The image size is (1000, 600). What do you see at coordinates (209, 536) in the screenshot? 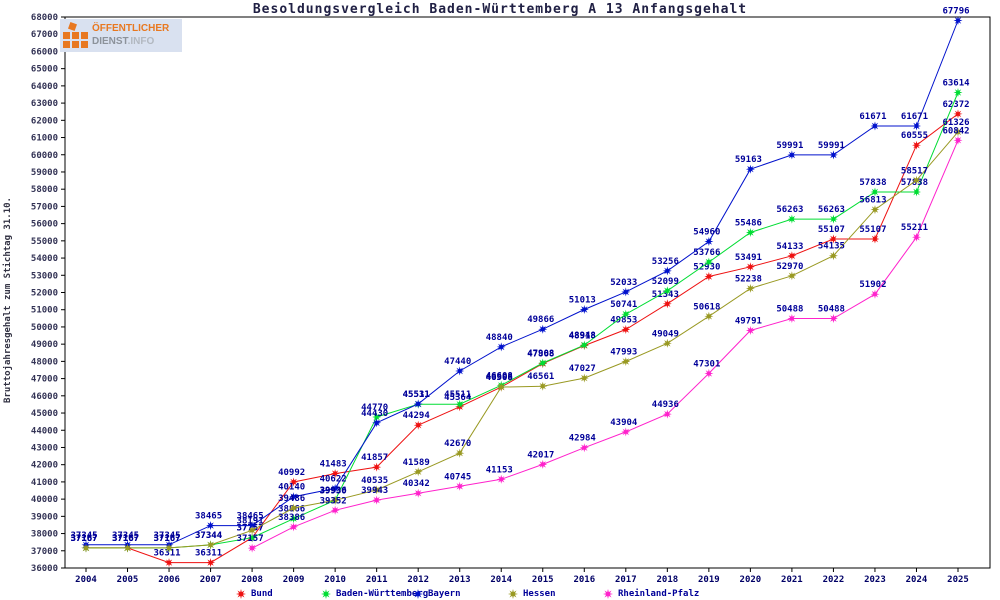
I see `point-label: 37344` at bounding box center [209, 536].